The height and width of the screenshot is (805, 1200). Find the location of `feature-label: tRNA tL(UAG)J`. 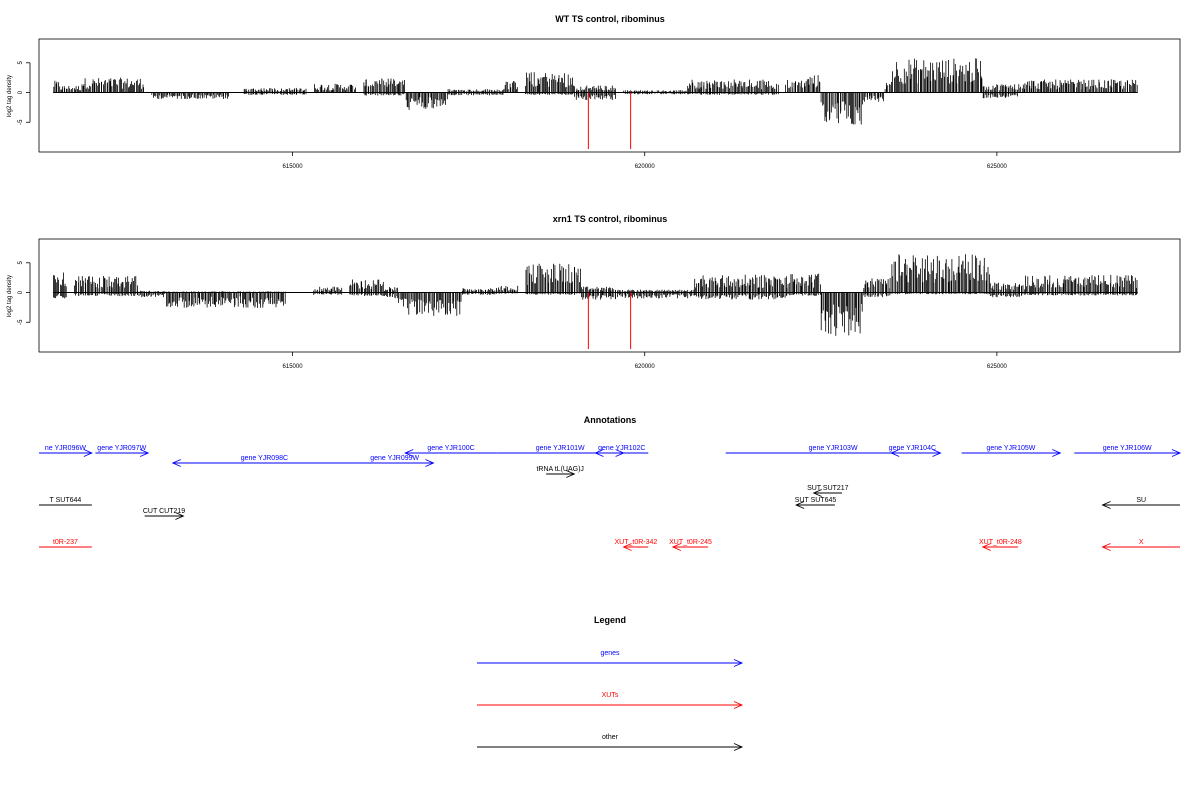

feature-label: tRNA tL(UAG)J is located at coordinates (559, 469).